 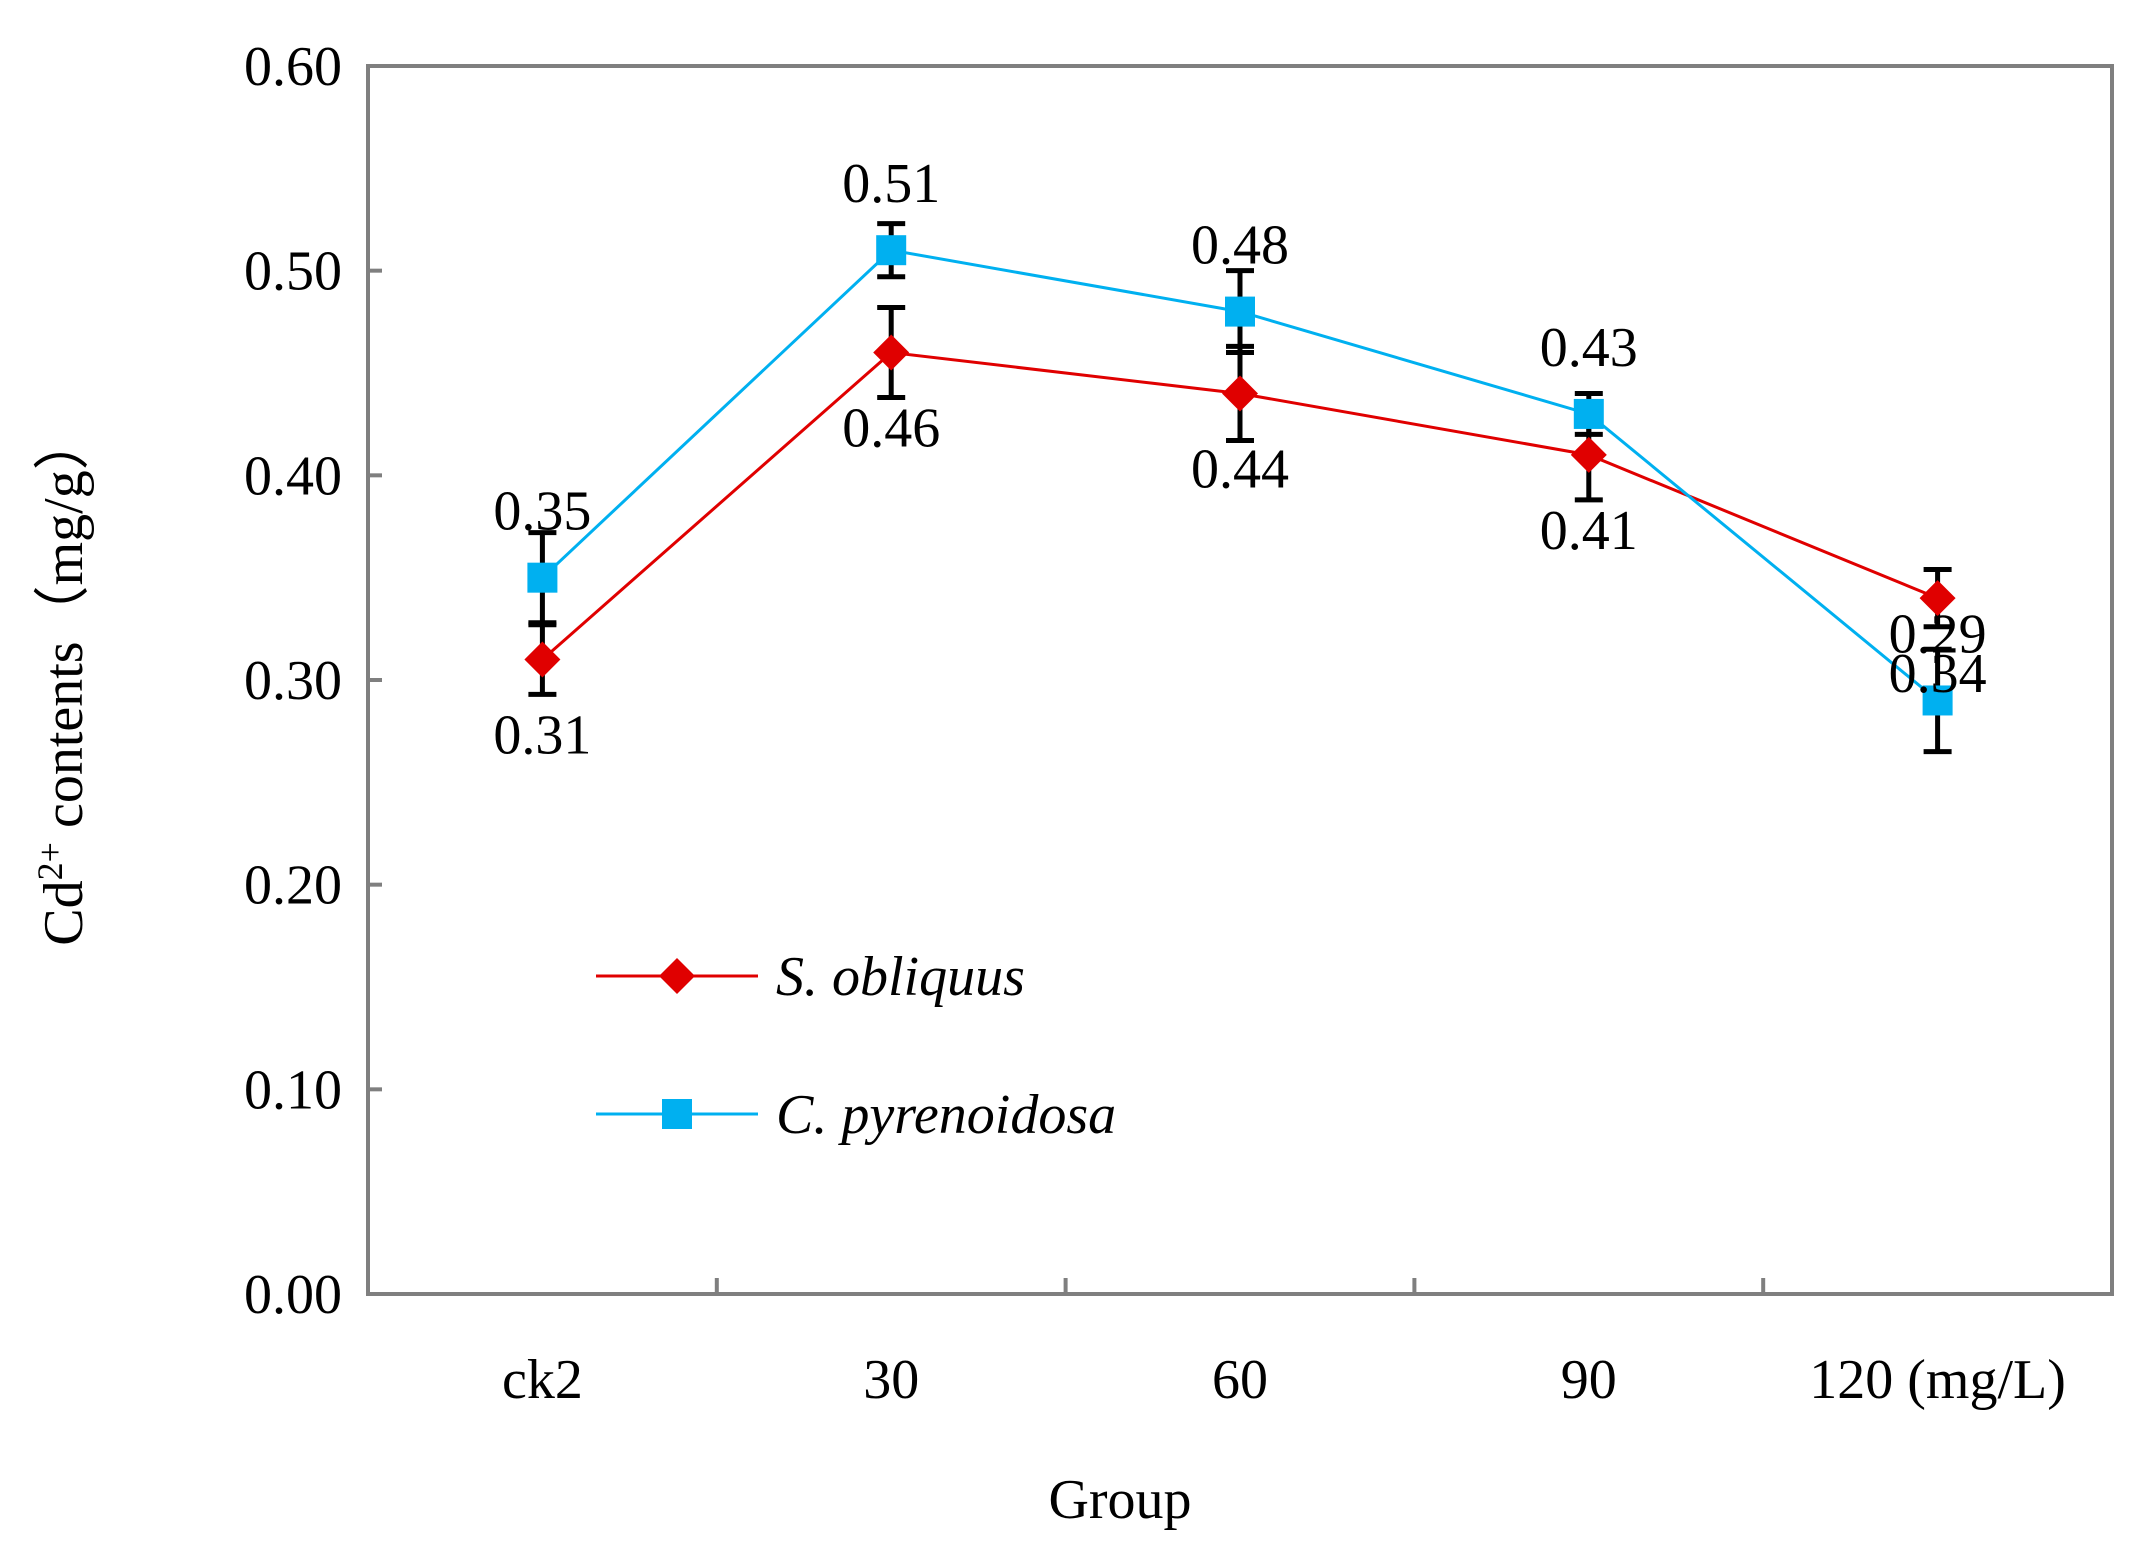 What do you see at coordinates (293, 886) in the screenshot?
I see `y-tick-label: 0.20` at bounding box center [293, 886].